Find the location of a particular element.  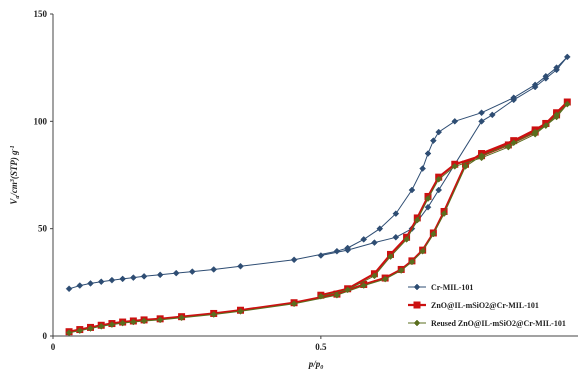

x-ticks: 0 0.5 is located at coordinates (189, 344).